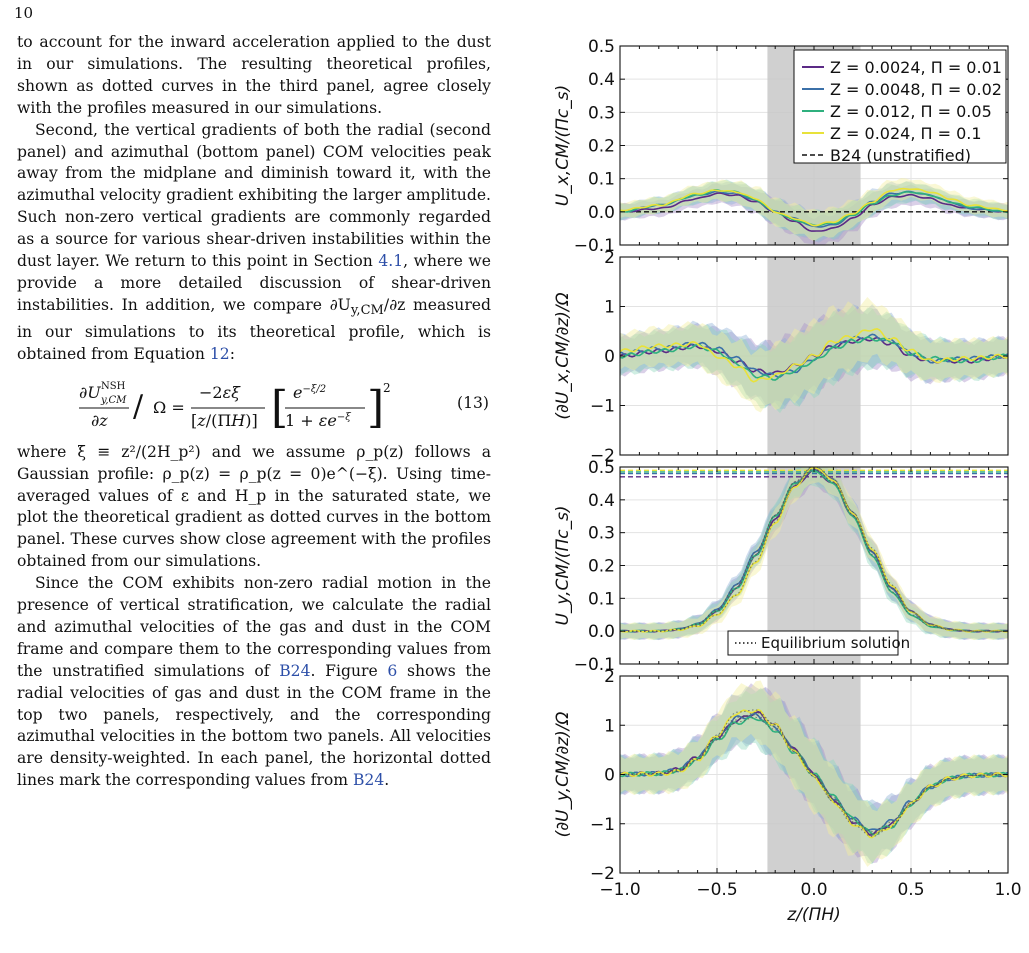 The width and height of the screenshot is (1029, 953). What do you see at coordinates (619, 890) in the screenshot?
I see `x-tick-label: −1.0` at bounding box center [619, 890].